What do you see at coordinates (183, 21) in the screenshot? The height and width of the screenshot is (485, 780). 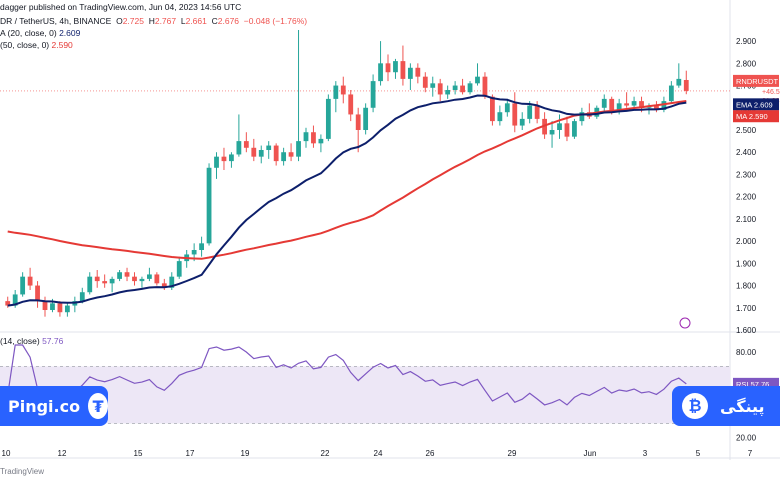 I see `low-label: L` at bounding box center [183, 21].